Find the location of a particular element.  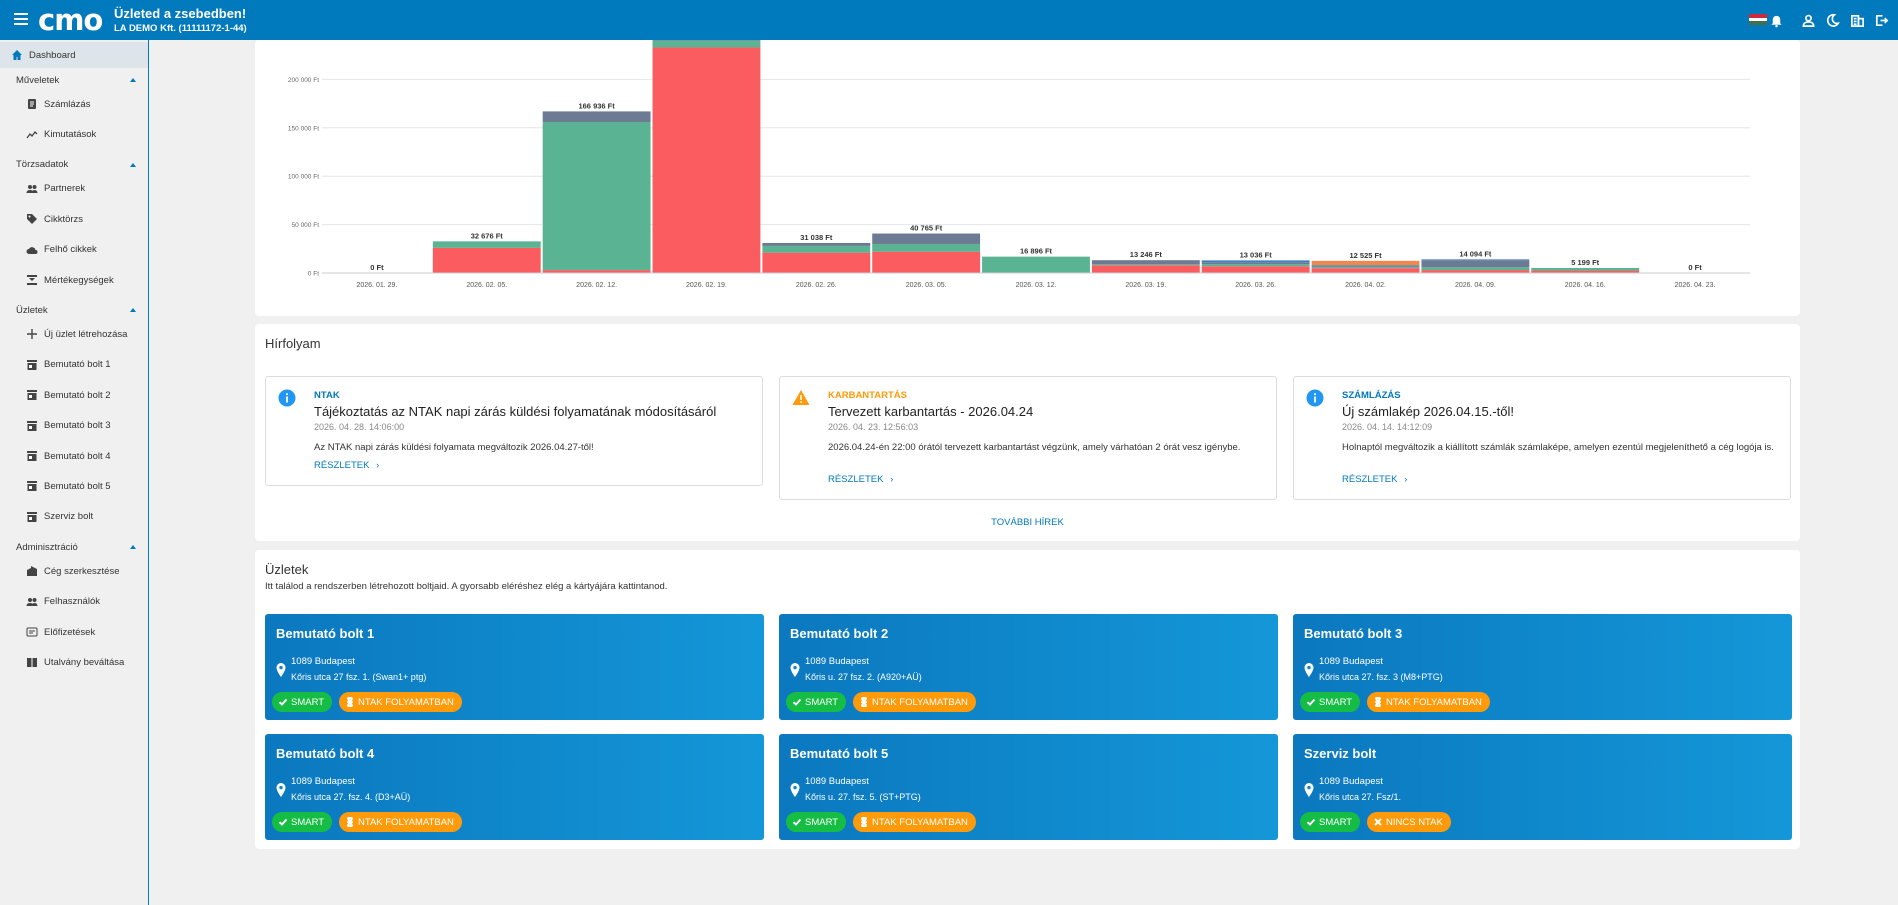

sidebar-item-bemutató-bolt-4: Bemutató bolt 4 is located at coordinates (74, 456).